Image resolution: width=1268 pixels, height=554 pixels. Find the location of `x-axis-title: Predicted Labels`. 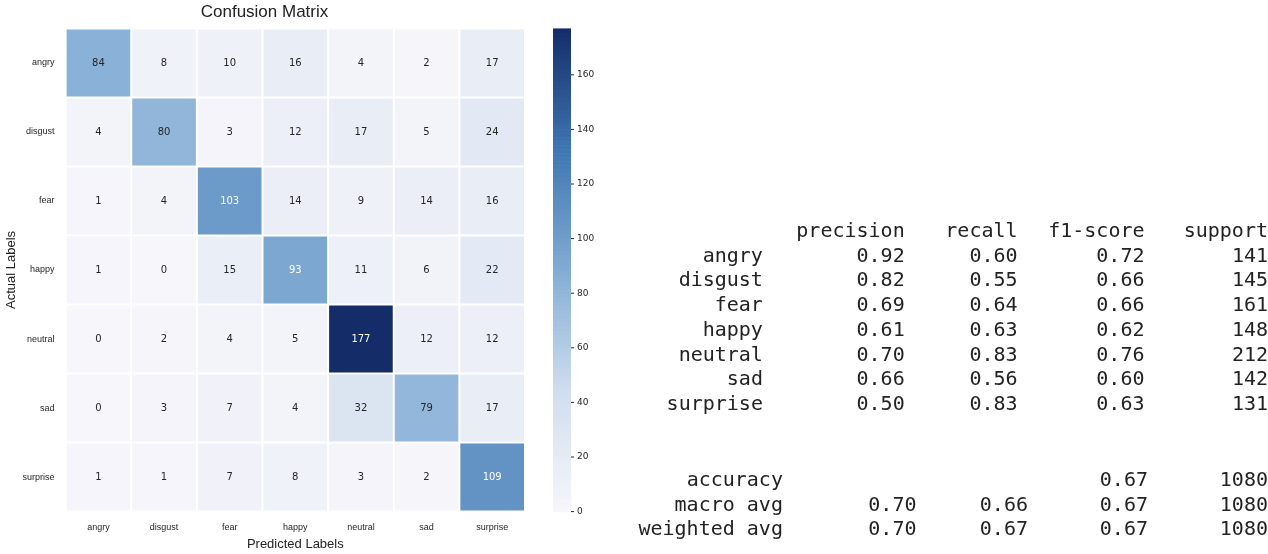

x-axis-title: Predicted Labels is located at coordinates (295, 543).